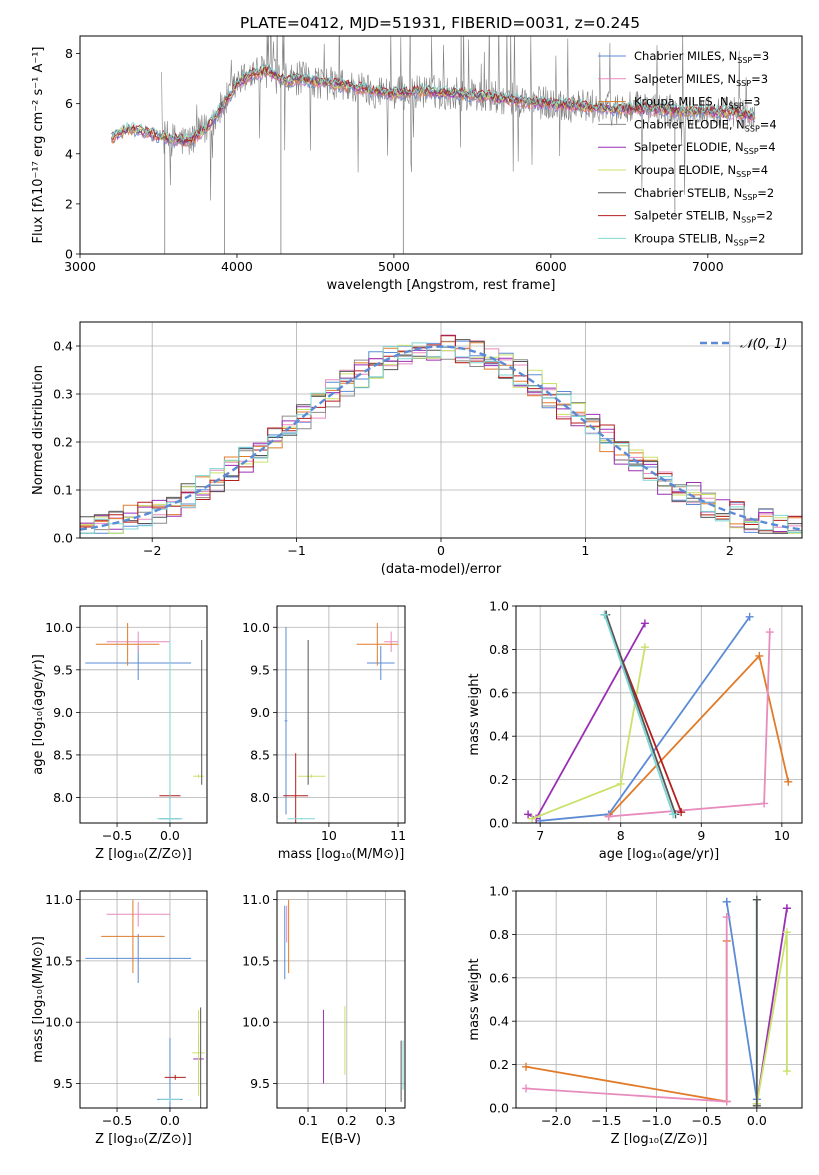 The image size is (819, 1175). I want to click on tick-label-x: 5000, so click(394, 266).